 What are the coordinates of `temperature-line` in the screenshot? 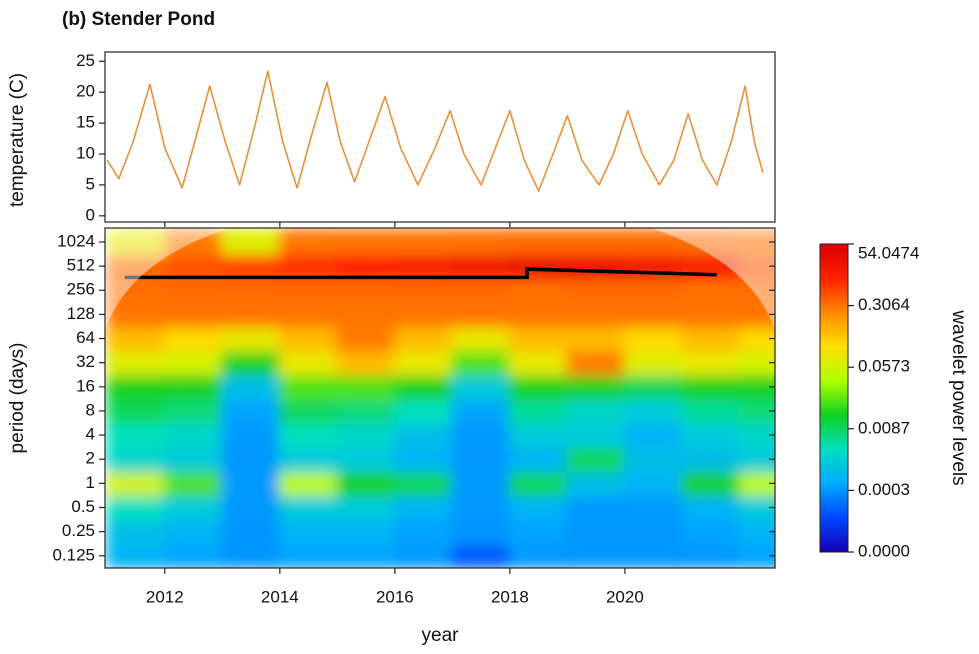 It's located at (435, 131).